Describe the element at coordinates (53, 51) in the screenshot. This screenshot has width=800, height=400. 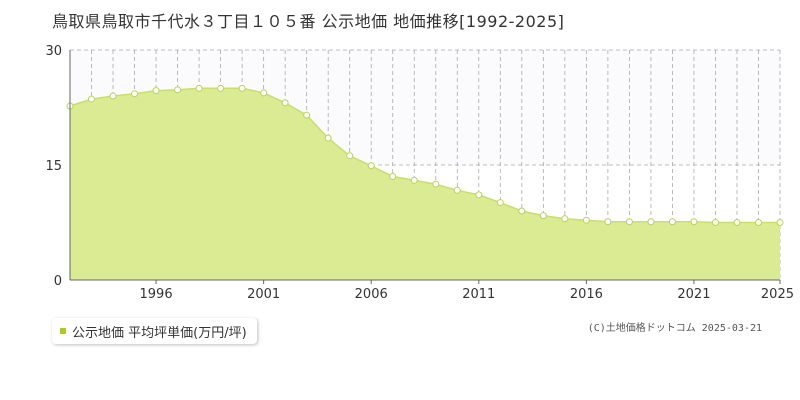
I see `y-tick-label: 30` at that location.